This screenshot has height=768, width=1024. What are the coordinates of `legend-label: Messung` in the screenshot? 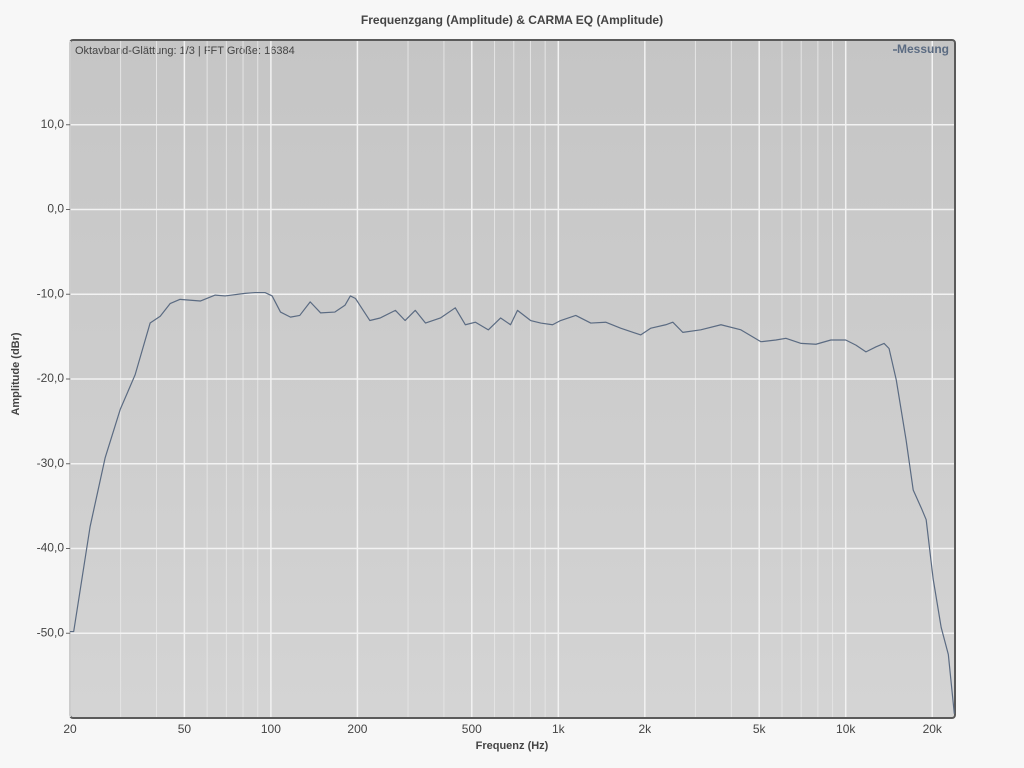 It's located at (923, 49).